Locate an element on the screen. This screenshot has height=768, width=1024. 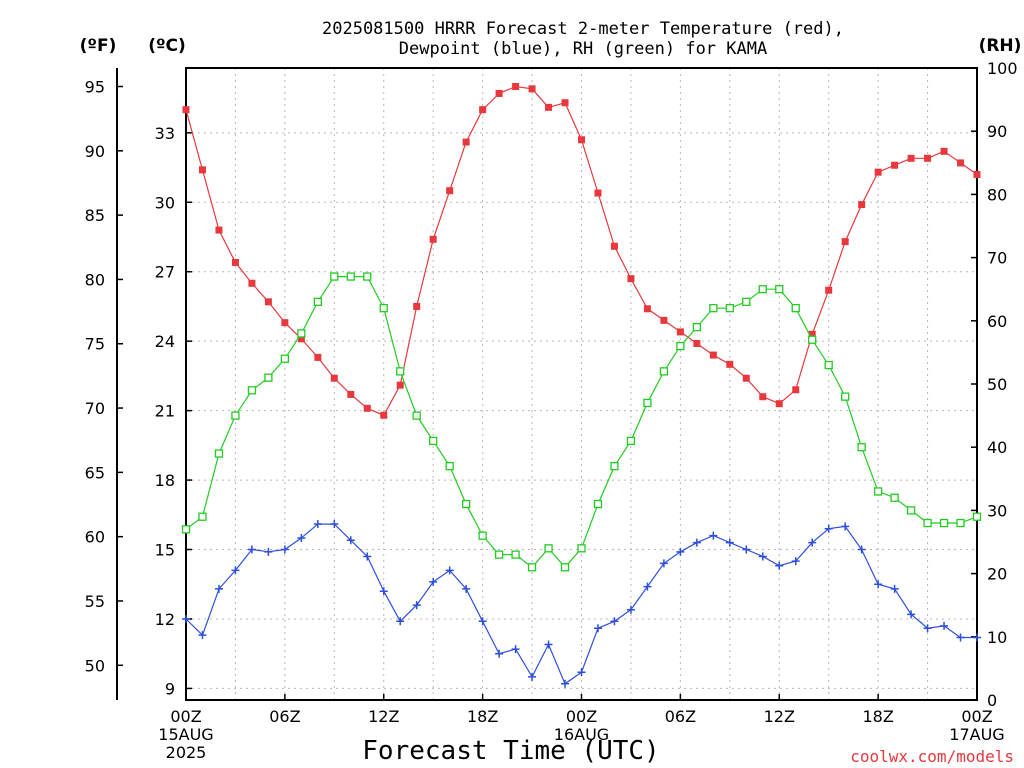
rh-tick-label: 70 is located at coordinates (997, 258).